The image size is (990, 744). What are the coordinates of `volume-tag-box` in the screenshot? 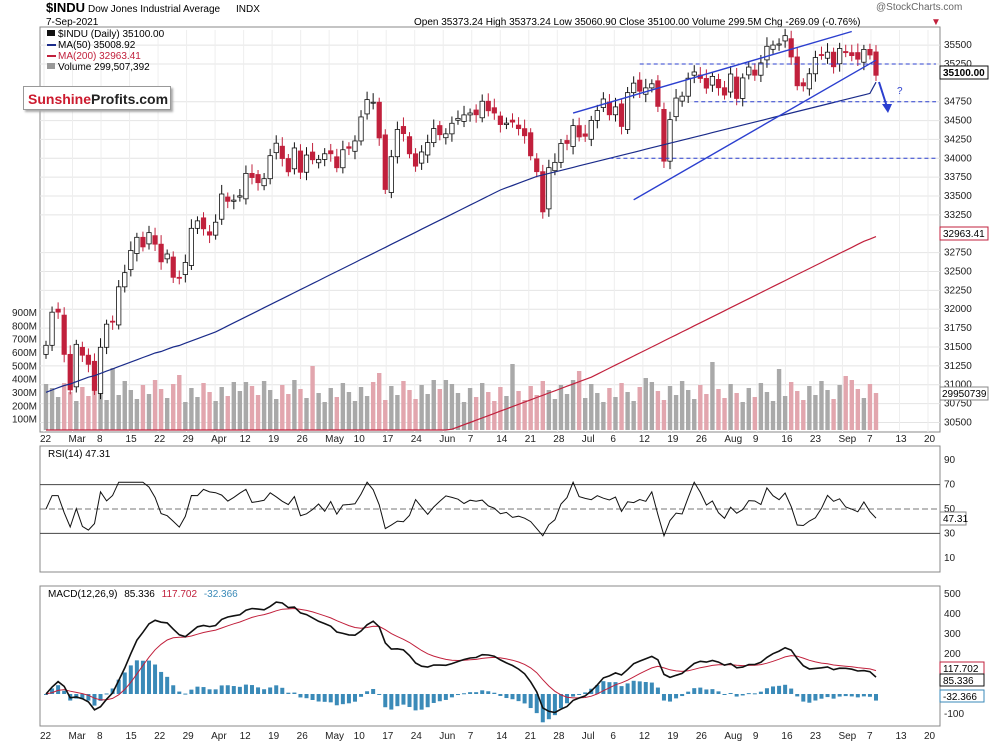 It's located at (964, 393).